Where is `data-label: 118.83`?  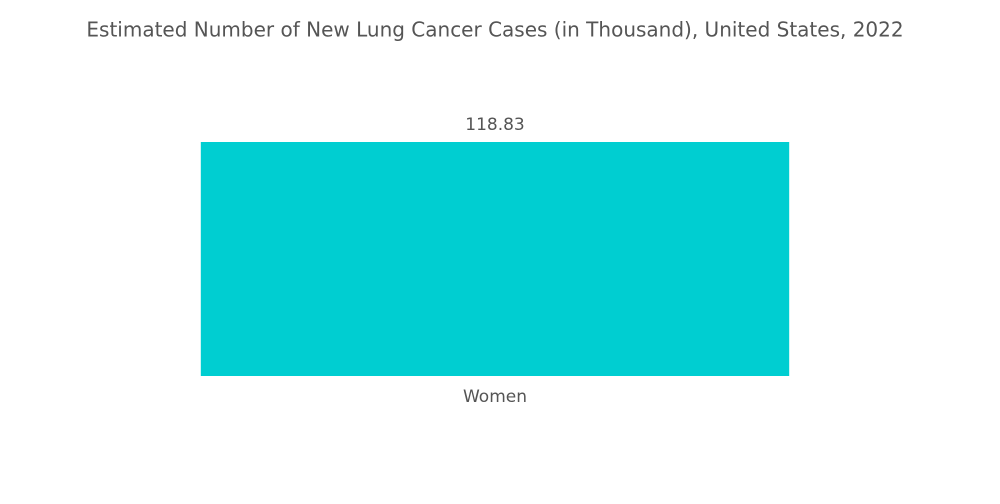
data-label: 118.83 is located at coordinates (494, 125).